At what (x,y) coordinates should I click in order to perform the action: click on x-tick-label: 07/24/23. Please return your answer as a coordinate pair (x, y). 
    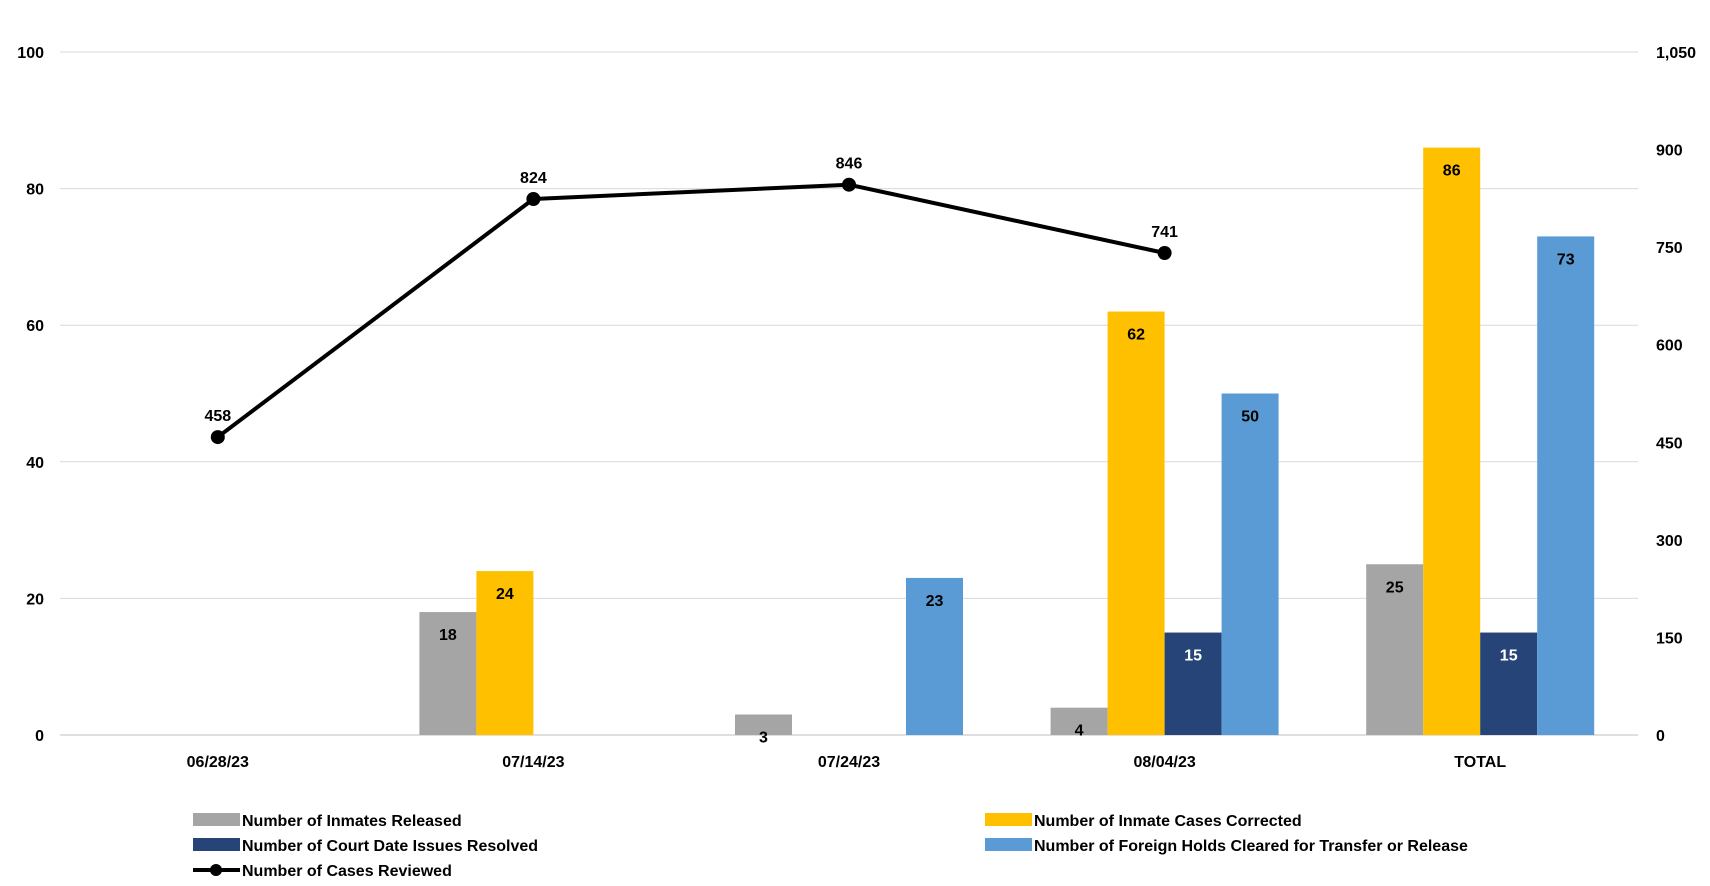
    Looking at the image, I should click on (849, 762).